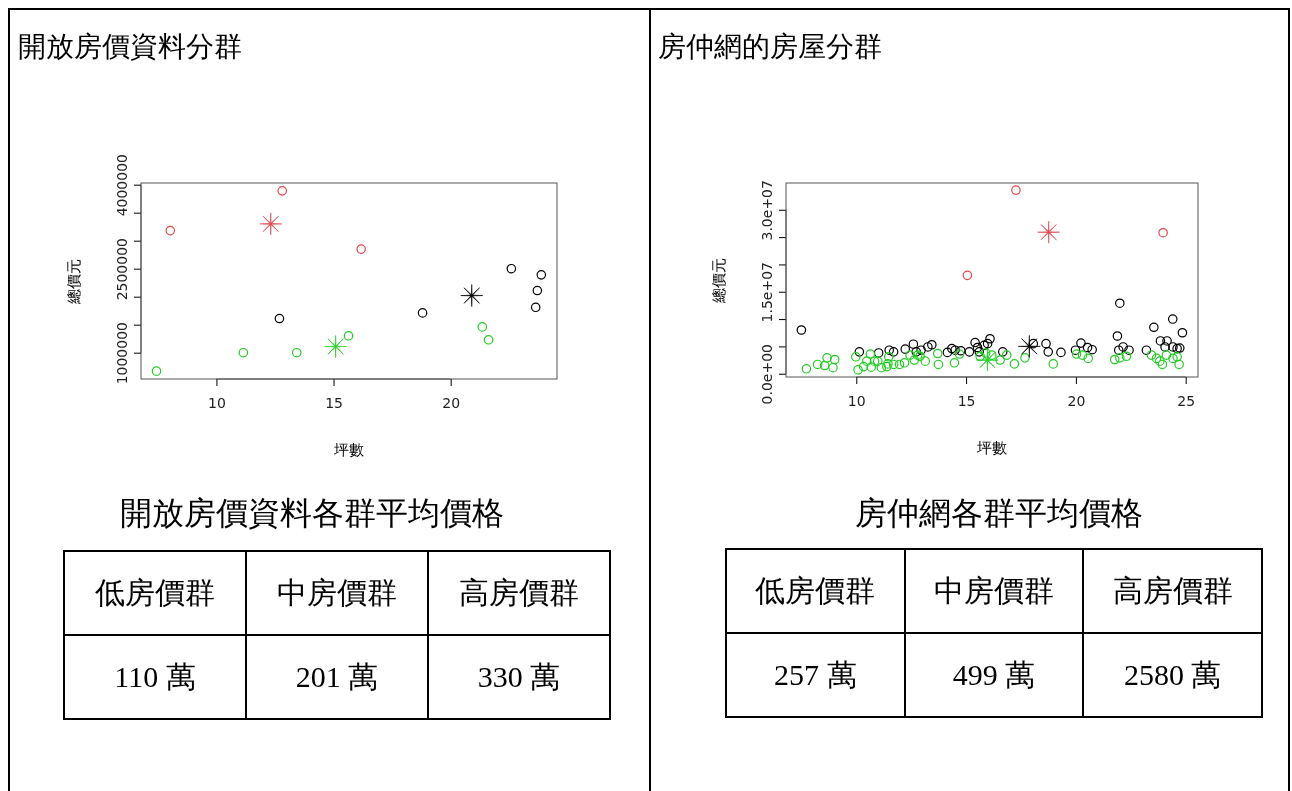 The image size is (1292, 791). Describe the element at coordinates (312, 513) in the screenshot. I see `text: 開放房價資料各群平均價格` at that location.